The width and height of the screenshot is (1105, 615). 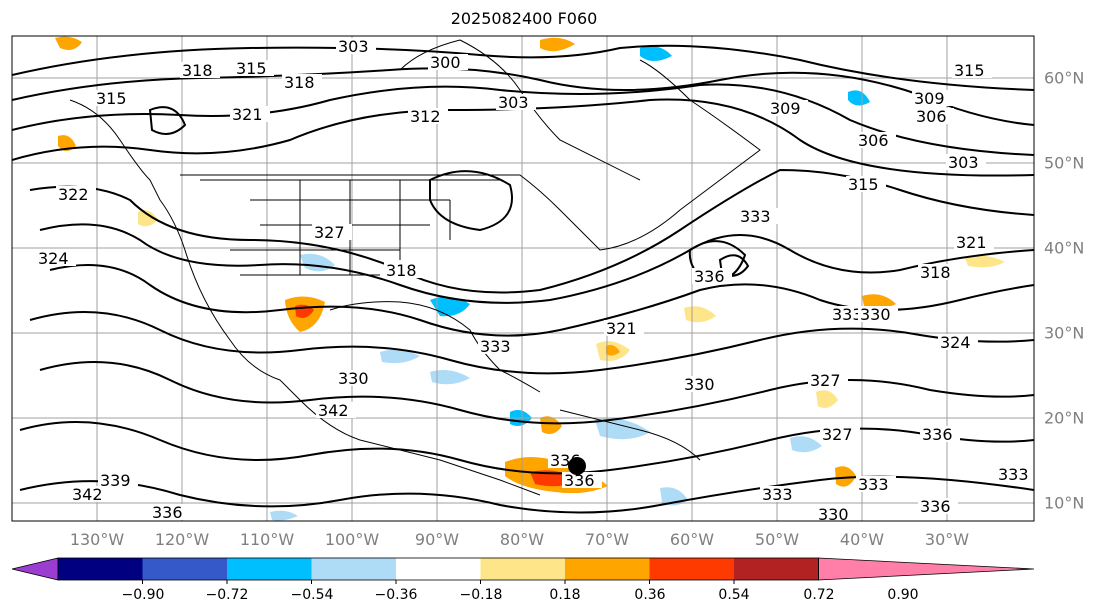 What do you see at coordinates (97, 539) in the screenshot?
I see `lon-label: 130°W` at bounding box center [97, 539].